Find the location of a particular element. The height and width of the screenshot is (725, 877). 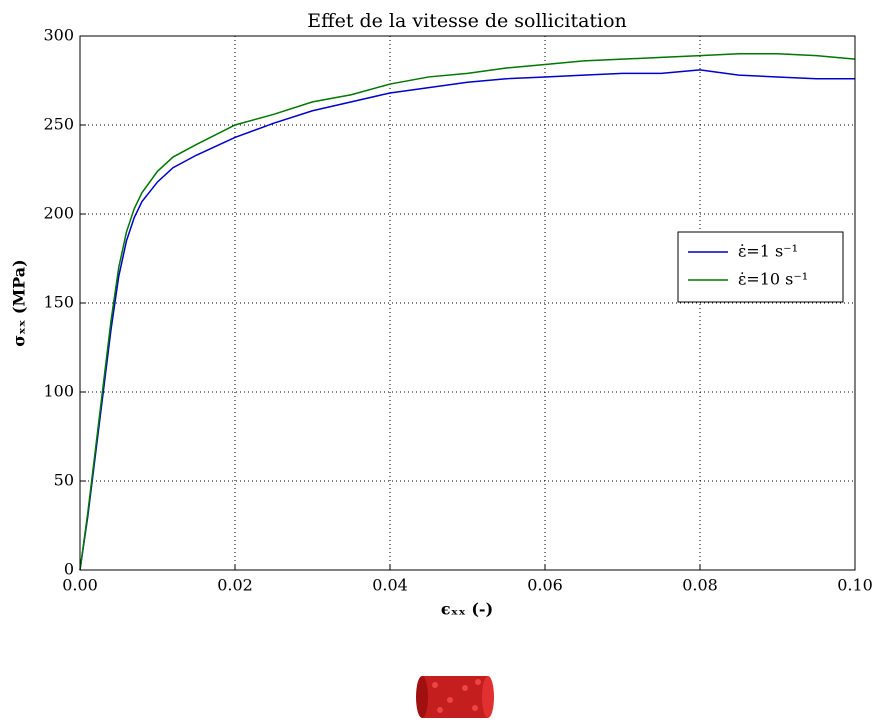

x-tick-label: 0.04 is located at coordinates (390, 585).